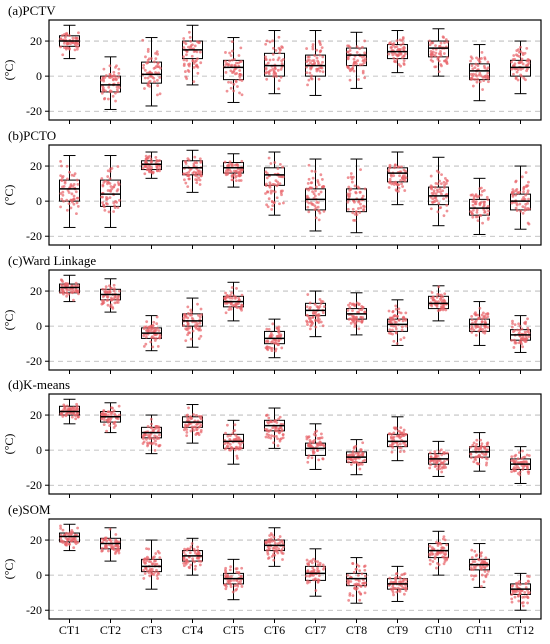 This screenshot has width=550, height=644. I want to click on box-CT7, so click(315, 63).